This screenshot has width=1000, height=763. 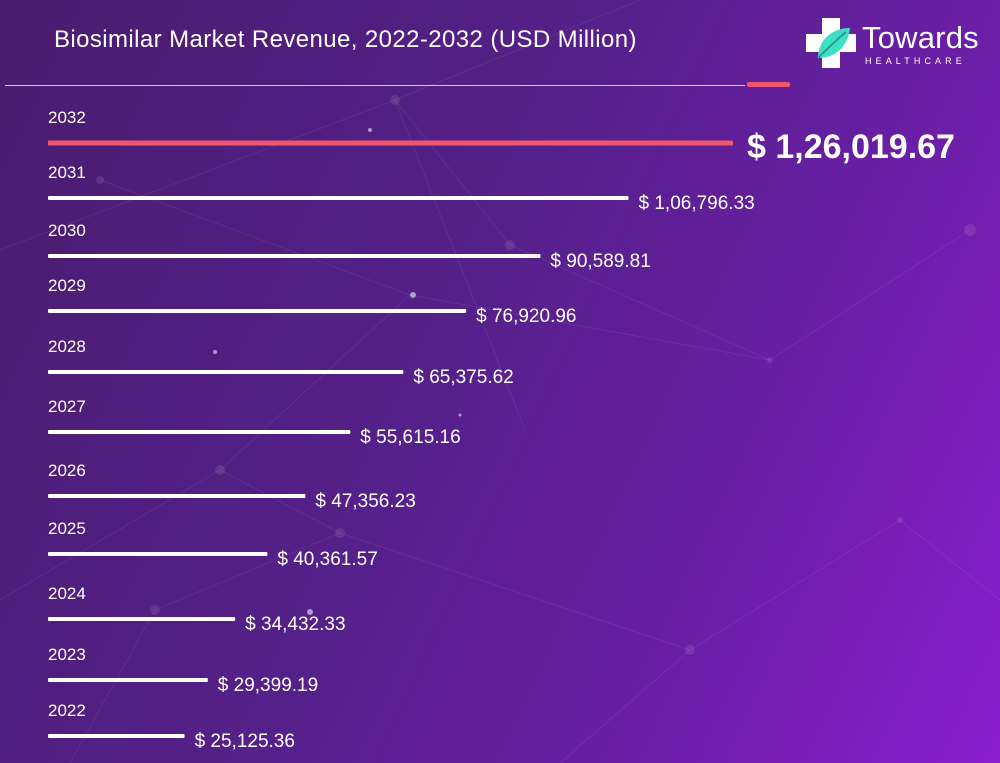 I want to click on year-label-2024: 2024, so click(x=67, y=593).